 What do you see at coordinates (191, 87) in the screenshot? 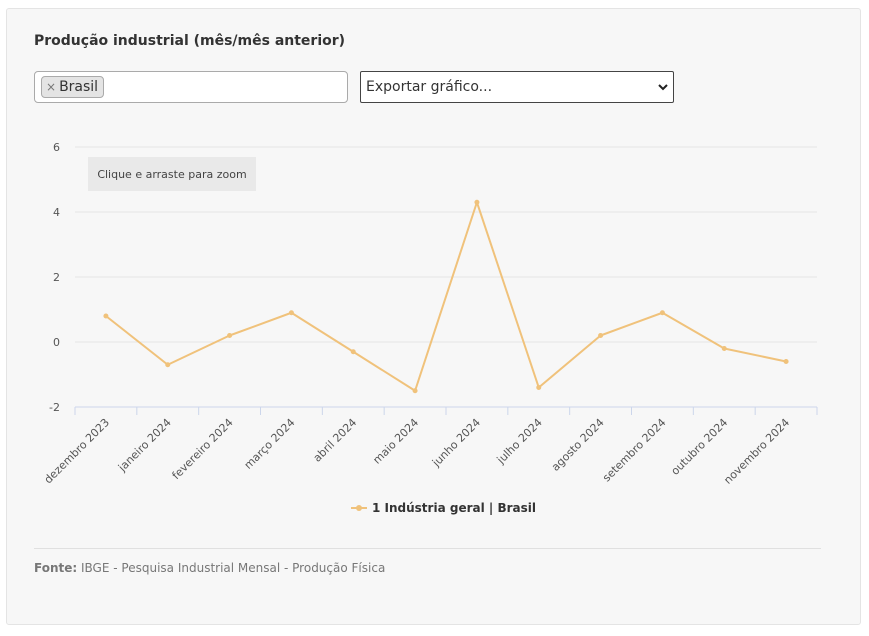
I see `series-selector: × Brasil` at bounding box center [191, 87].